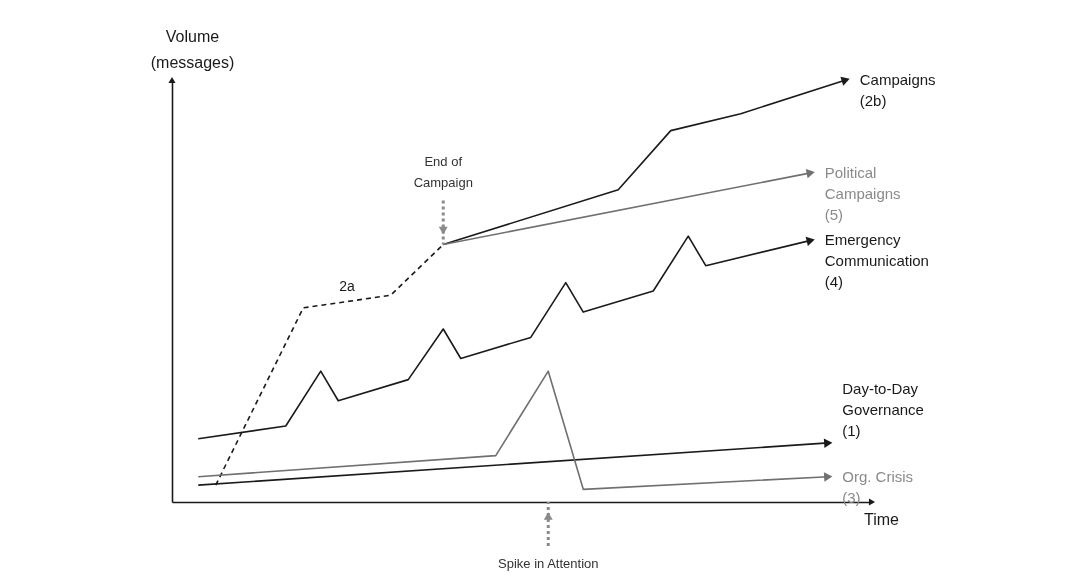  I want to click on series-label: Emergency Communication (4), so click(876, 261).